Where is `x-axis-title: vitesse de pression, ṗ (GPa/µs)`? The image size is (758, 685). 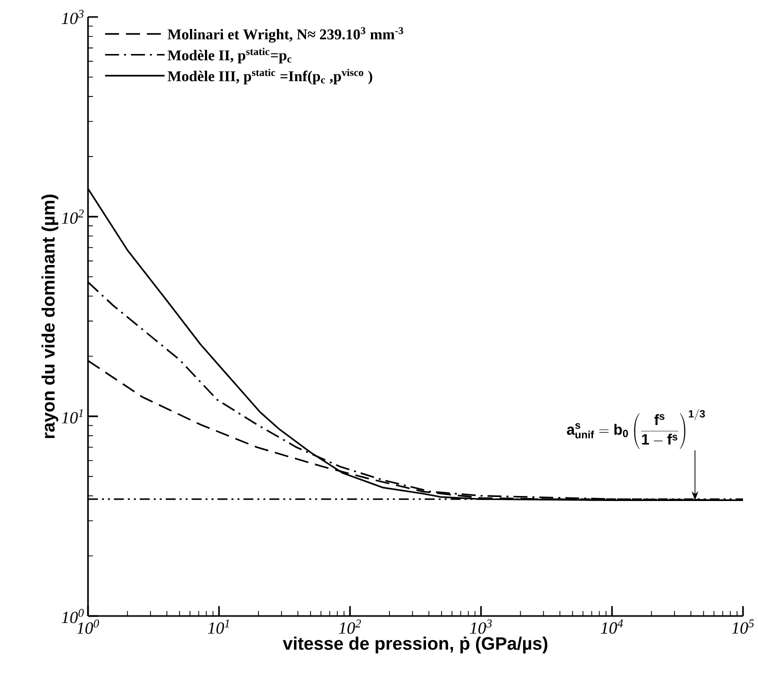
x-axis-title: vitesse de pression, ṗ (GPa/µs) is located at coordinates (415, 645).